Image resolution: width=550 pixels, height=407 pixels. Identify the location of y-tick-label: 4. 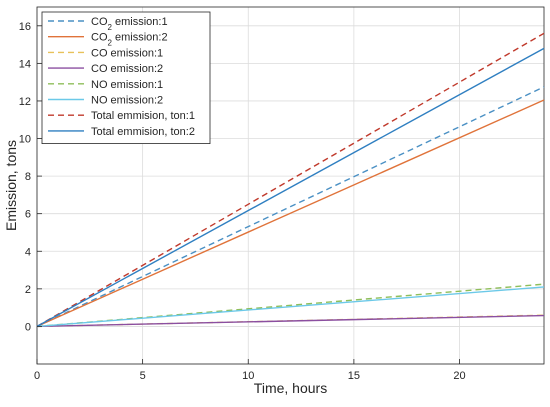
(28, 252).